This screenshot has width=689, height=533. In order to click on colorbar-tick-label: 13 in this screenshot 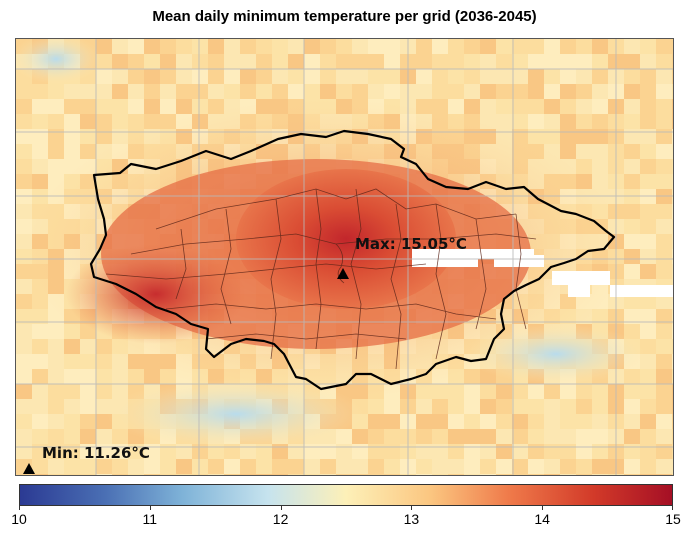, I will do `click(411, 519)`.